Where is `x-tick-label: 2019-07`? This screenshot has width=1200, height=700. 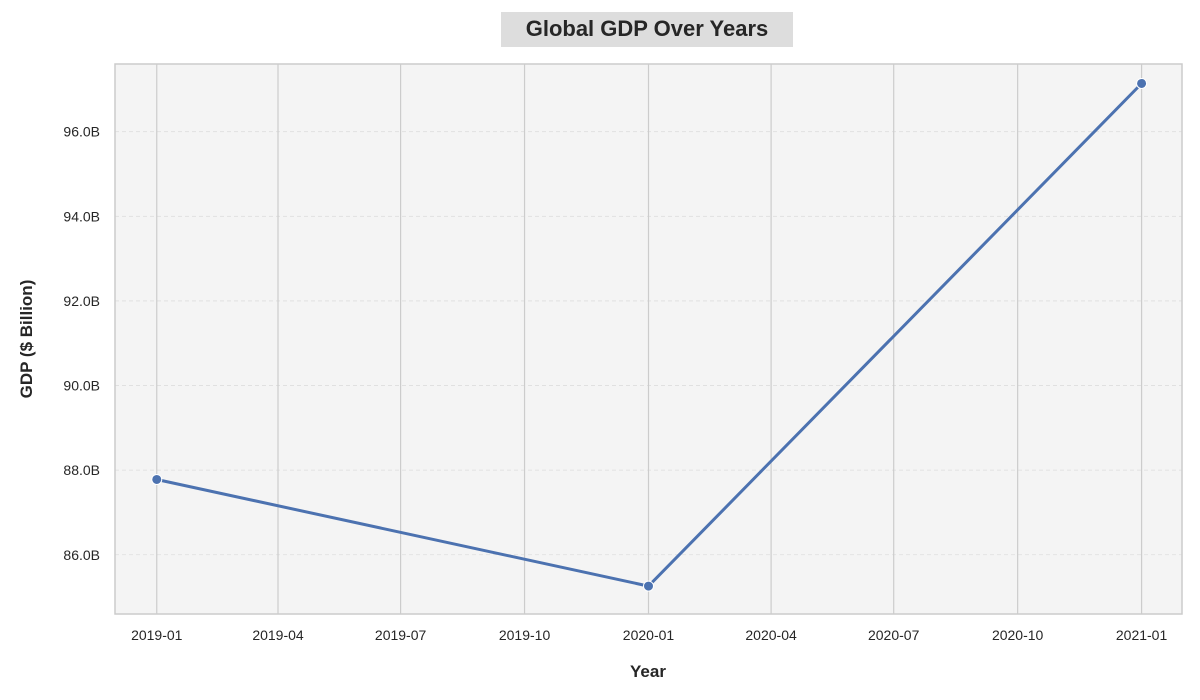
x-tick-label: 2019-07 is located at coordinates (401, 635).